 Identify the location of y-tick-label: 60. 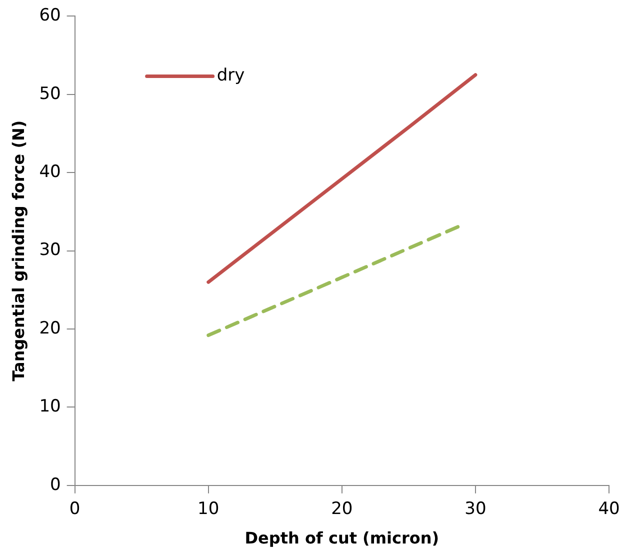
(50, 16).